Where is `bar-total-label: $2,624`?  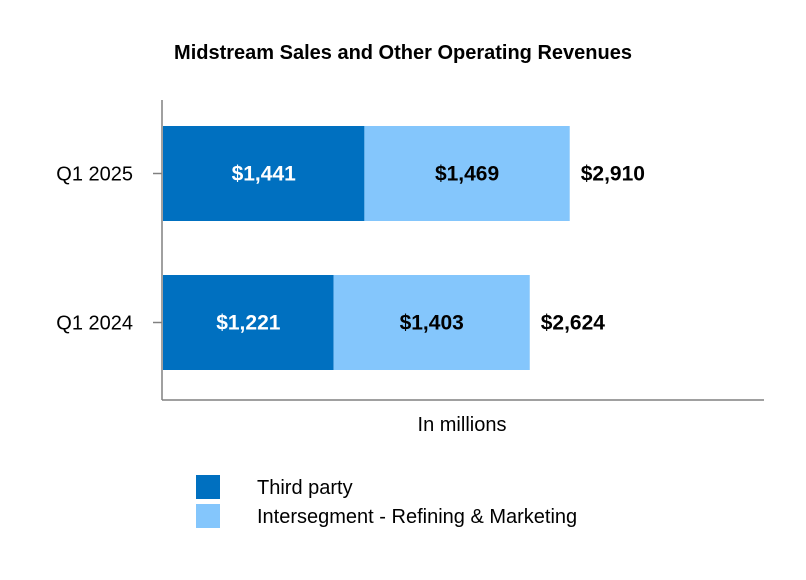
bar-total-label: $2,624 is located at coordinates (573, 323).